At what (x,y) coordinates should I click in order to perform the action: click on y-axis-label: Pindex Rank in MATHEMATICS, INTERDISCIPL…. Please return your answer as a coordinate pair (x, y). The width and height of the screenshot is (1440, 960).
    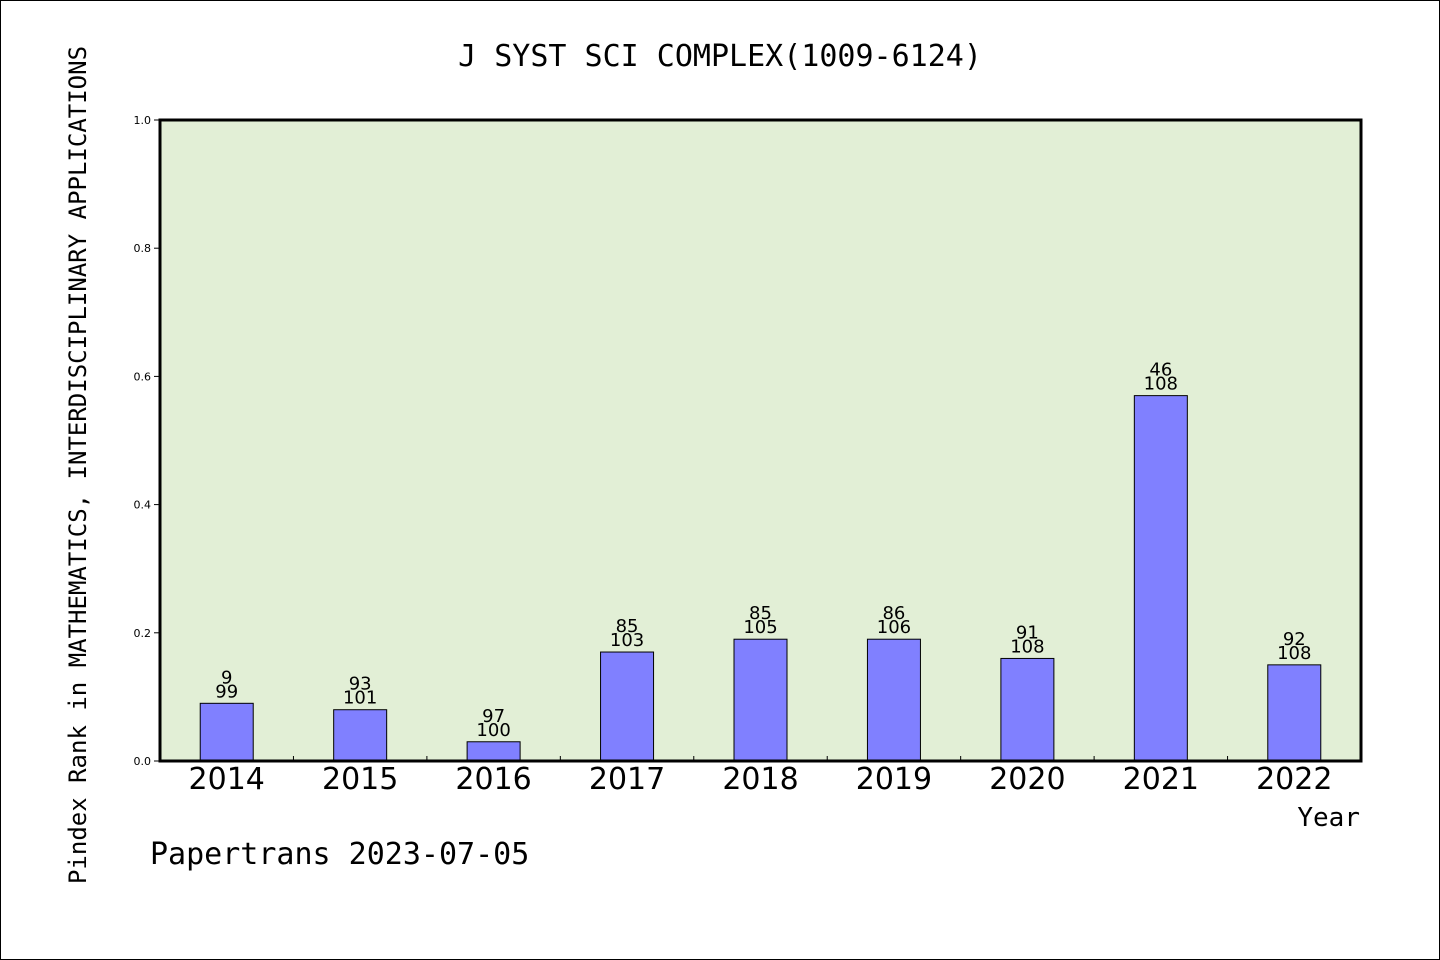
    Looking at the image, I should click on (78, 465).